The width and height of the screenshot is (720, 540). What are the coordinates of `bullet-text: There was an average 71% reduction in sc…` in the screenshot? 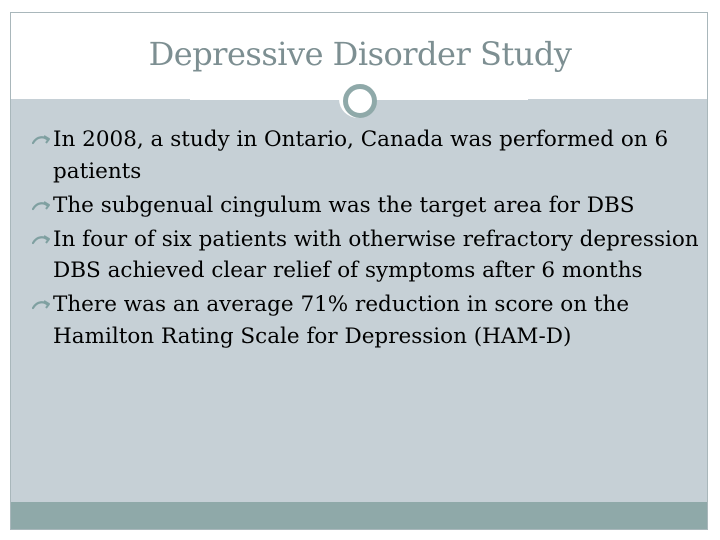 It's located at (341, 320).